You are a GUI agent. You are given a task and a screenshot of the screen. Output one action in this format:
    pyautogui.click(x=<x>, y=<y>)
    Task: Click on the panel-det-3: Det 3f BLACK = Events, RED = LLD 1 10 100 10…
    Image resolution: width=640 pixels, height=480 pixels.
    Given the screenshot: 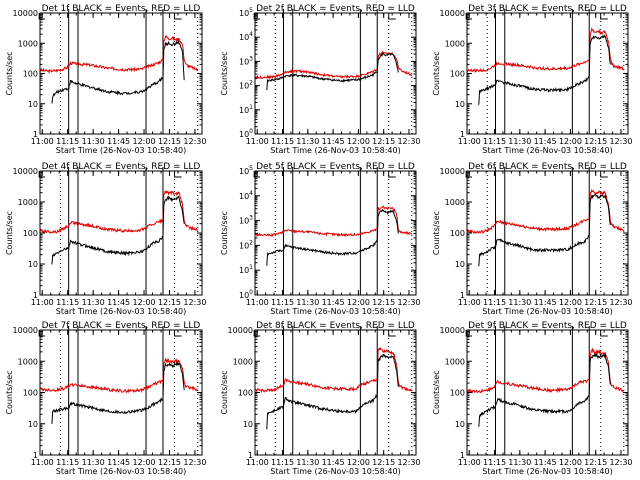 What is the action you would take?
    pyautogui.click(x=532, y=79)
    